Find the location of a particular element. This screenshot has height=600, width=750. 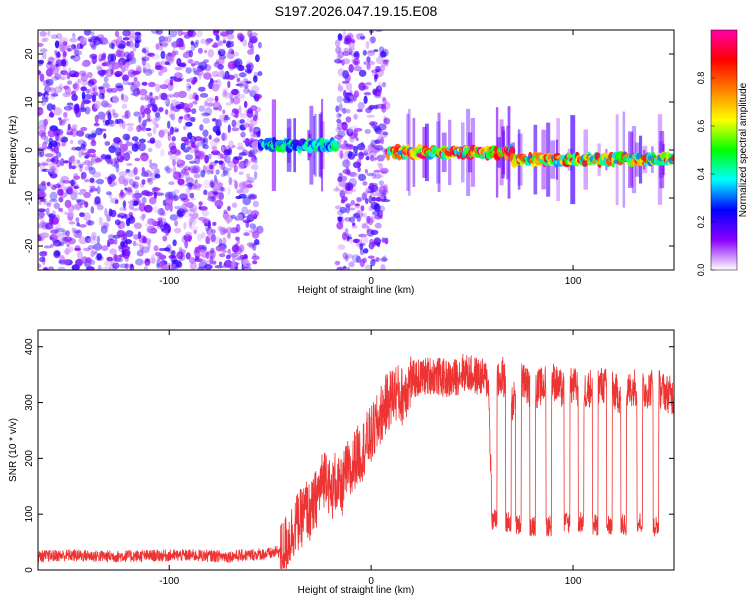

colorbar-gradient is located at coordinates (724, 150).